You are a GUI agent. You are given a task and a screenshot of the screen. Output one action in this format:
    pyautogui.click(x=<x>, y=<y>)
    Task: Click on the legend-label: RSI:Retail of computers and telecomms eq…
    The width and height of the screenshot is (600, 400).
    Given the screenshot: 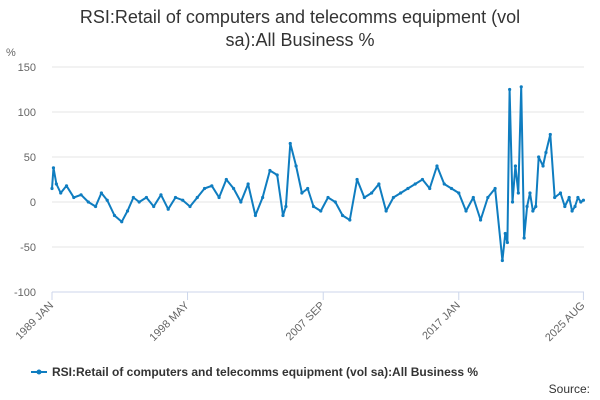 What is the action you would take?
    pyautogui.click(x=265, y=372)
    